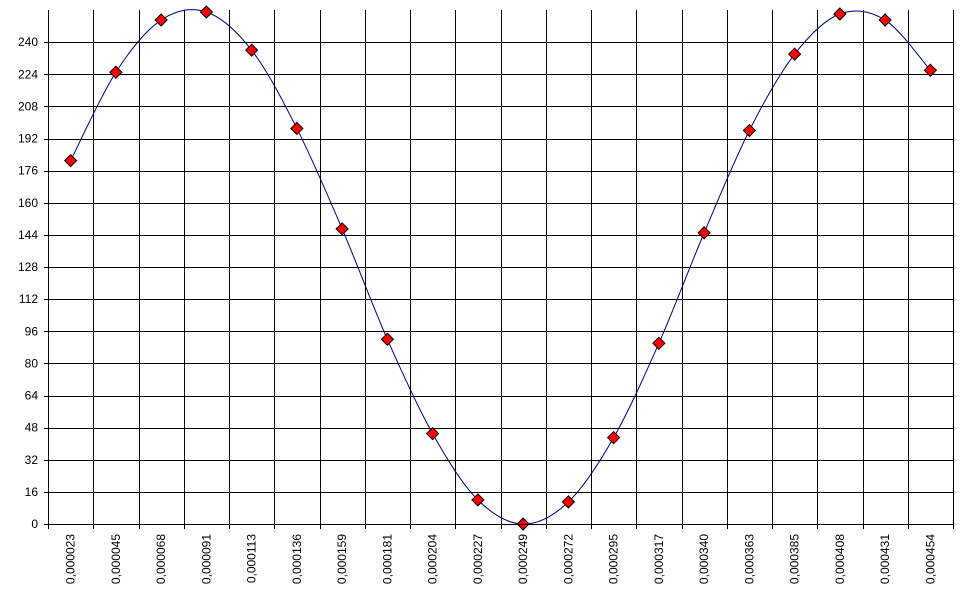 The height and width of the screenshot is (604, 970). I want to click on y-tick-label: 208, so click(28, 106).